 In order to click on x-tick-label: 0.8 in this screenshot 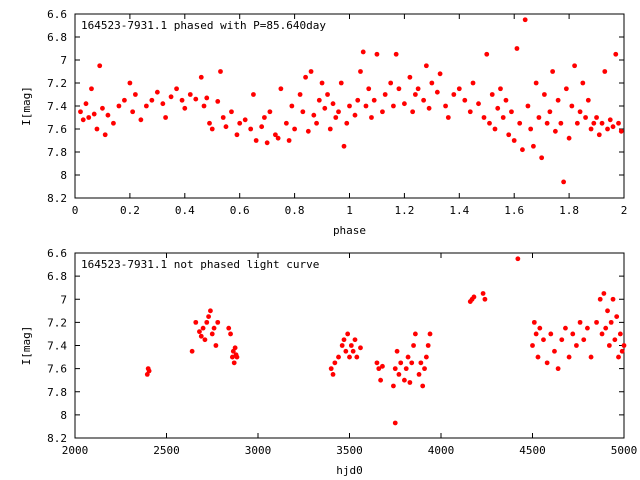, I will do `click(295, 210)`.